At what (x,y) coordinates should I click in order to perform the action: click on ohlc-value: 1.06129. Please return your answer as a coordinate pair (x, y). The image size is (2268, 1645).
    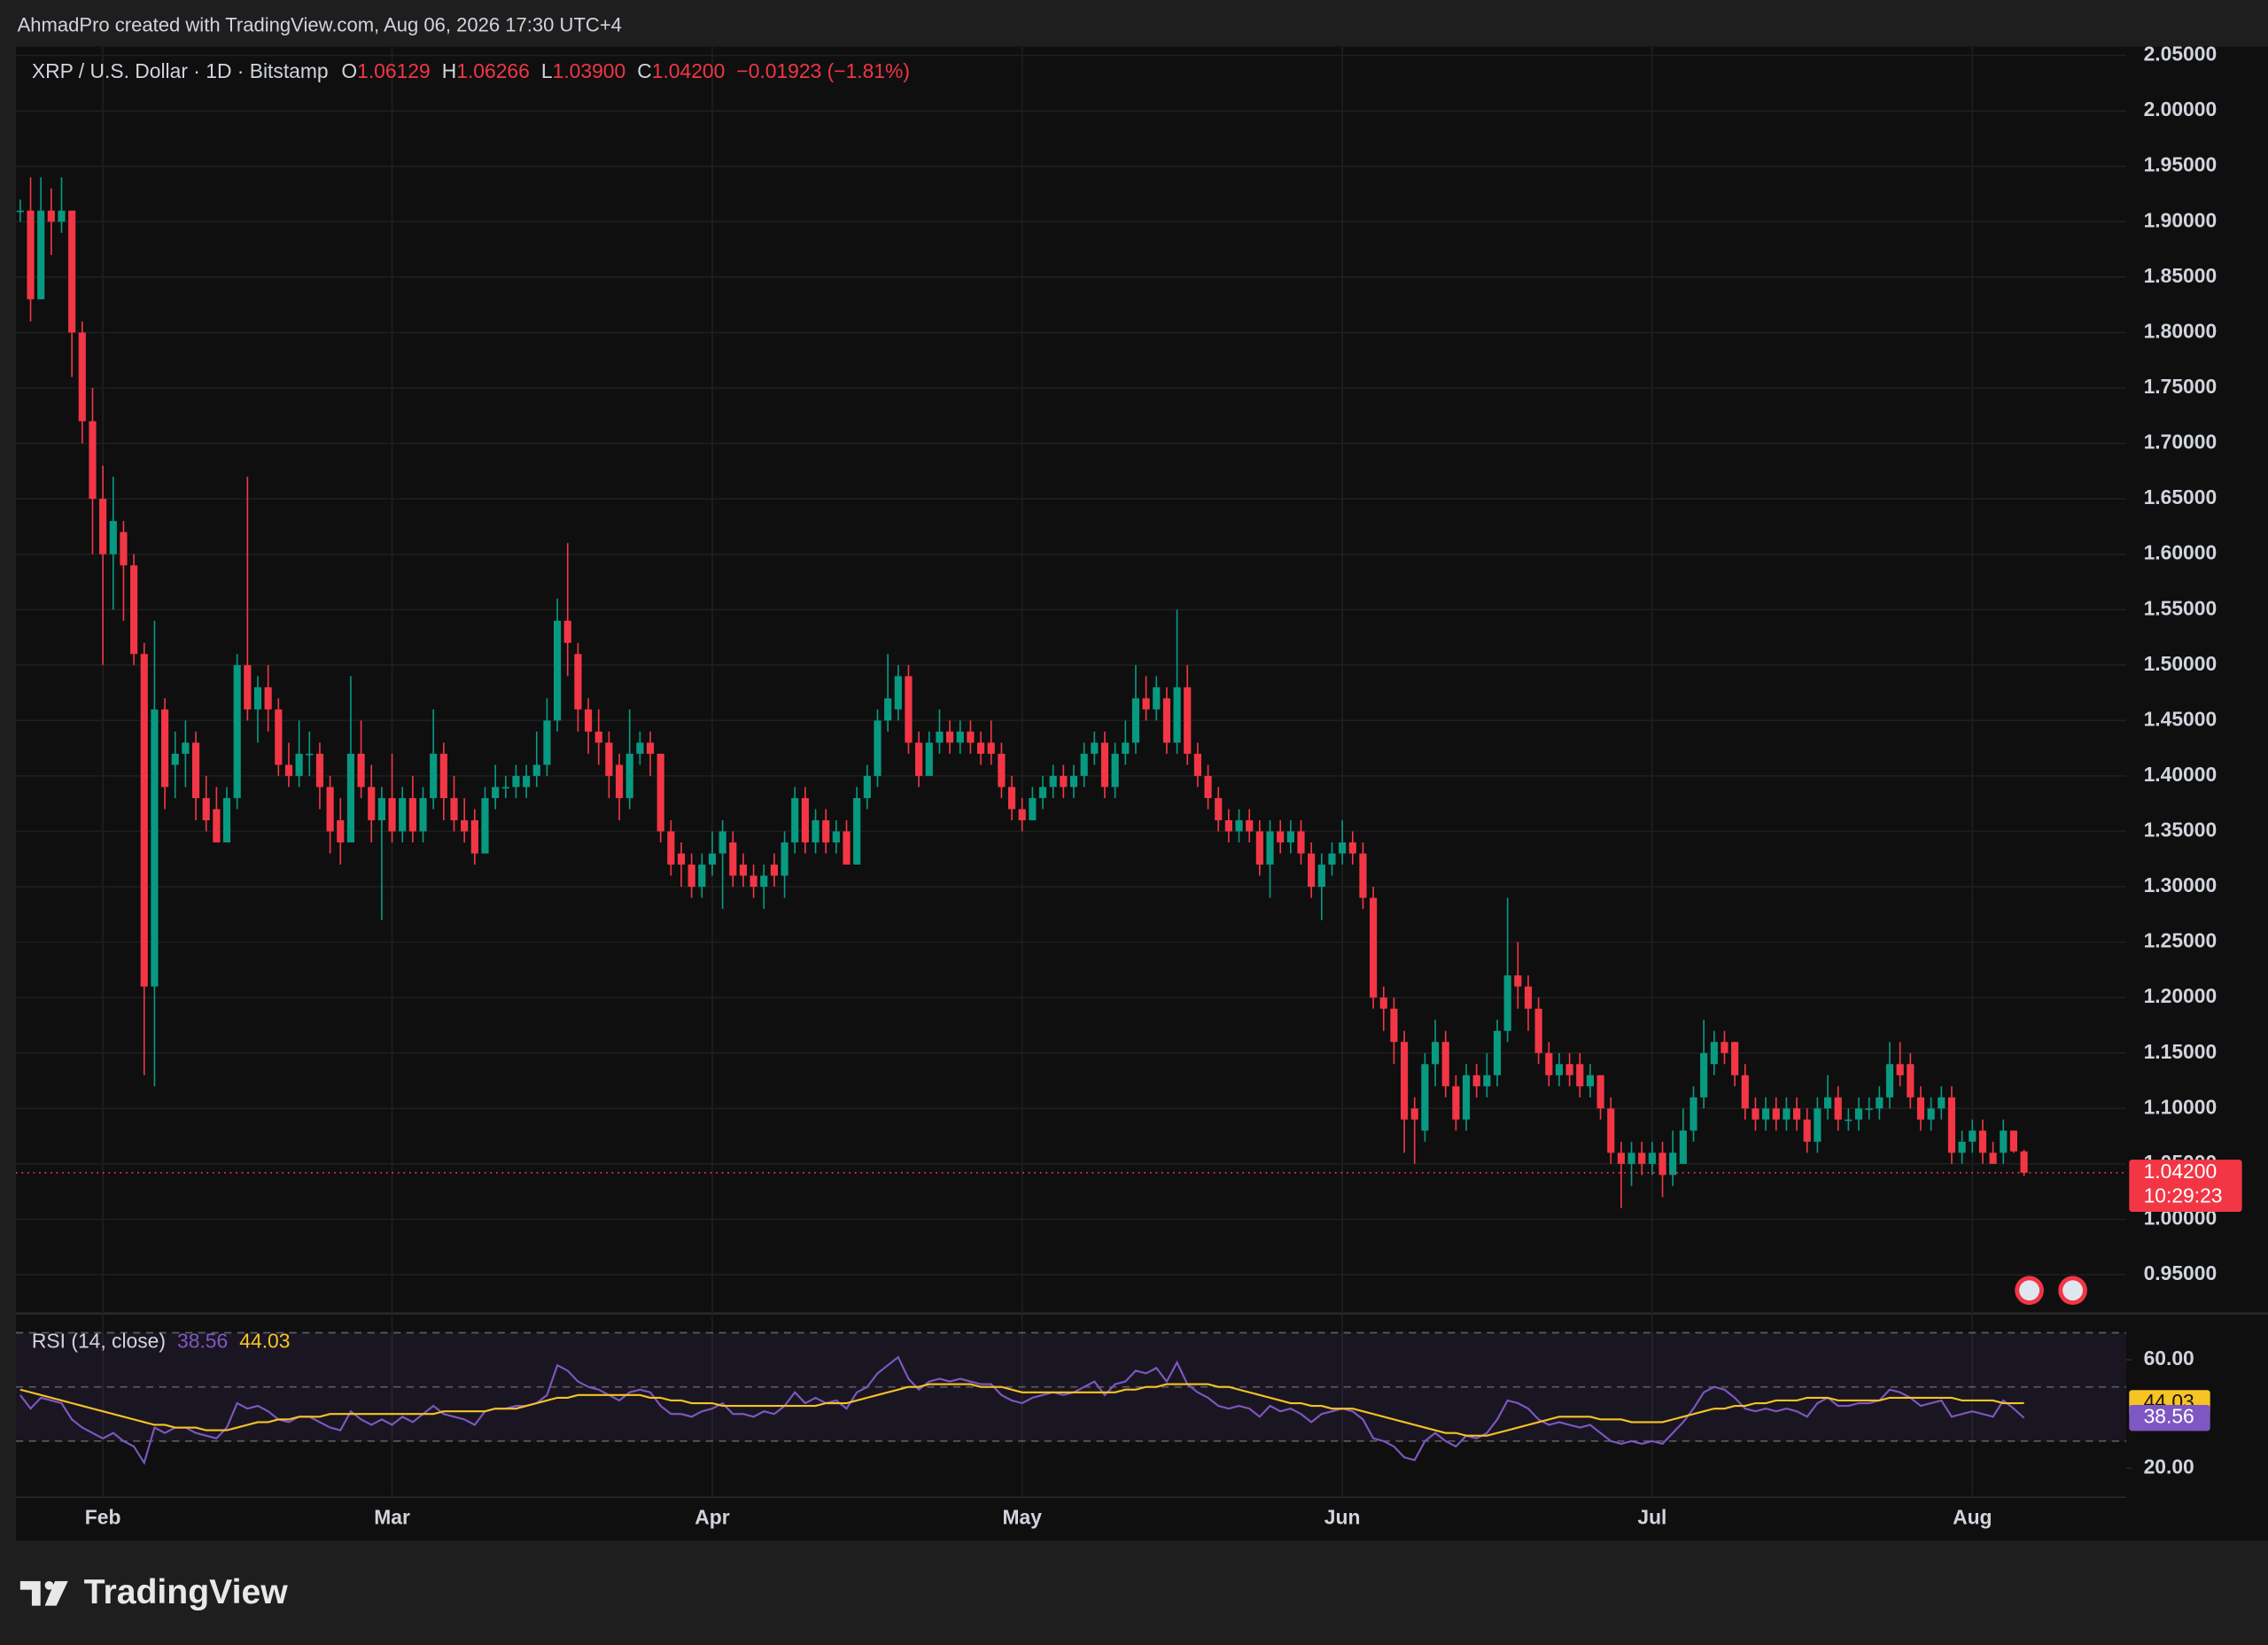
    Looking at the image, I should click on (394, 70).